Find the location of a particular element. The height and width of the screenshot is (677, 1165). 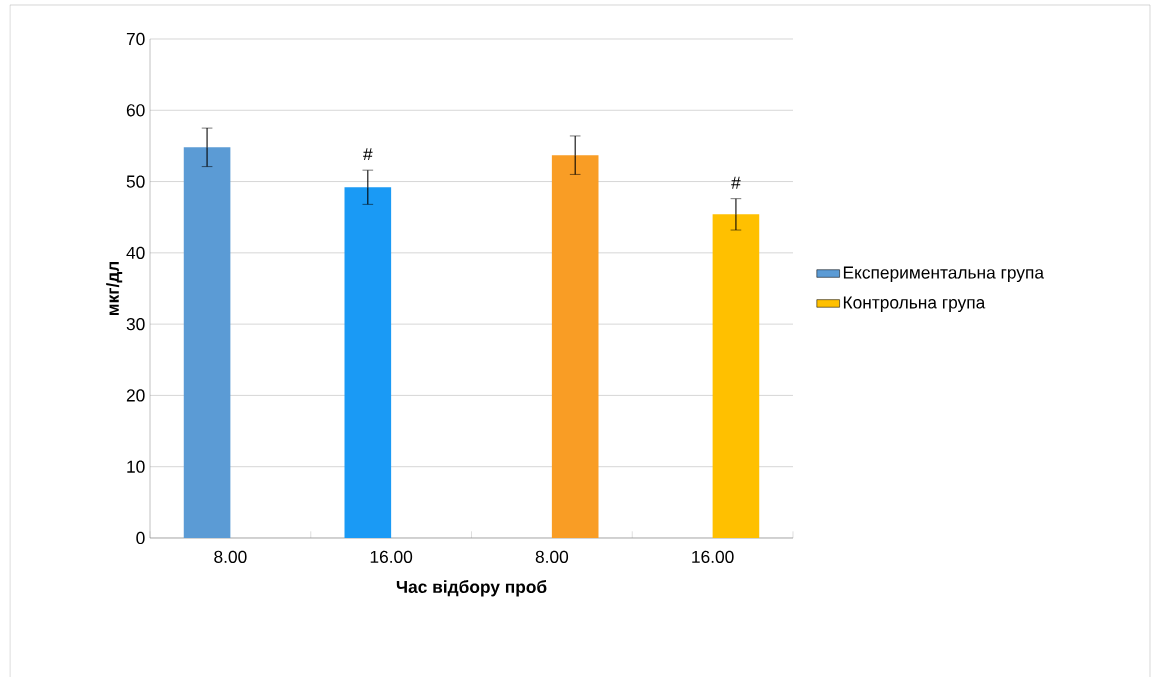

y-tick-label: 40 is located at coordinates (135, 252).